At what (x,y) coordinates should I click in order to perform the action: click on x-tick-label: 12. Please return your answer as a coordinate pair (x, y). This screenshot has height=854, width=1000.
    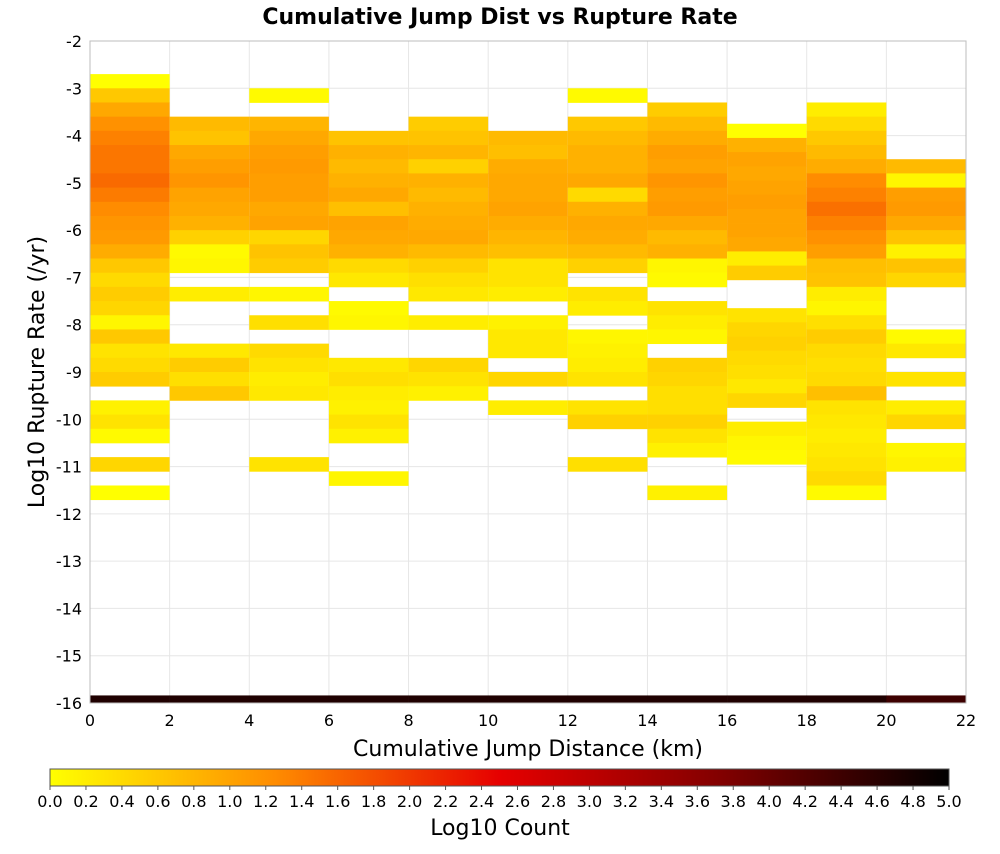
    Looking at the image, I should click on (568, 720).